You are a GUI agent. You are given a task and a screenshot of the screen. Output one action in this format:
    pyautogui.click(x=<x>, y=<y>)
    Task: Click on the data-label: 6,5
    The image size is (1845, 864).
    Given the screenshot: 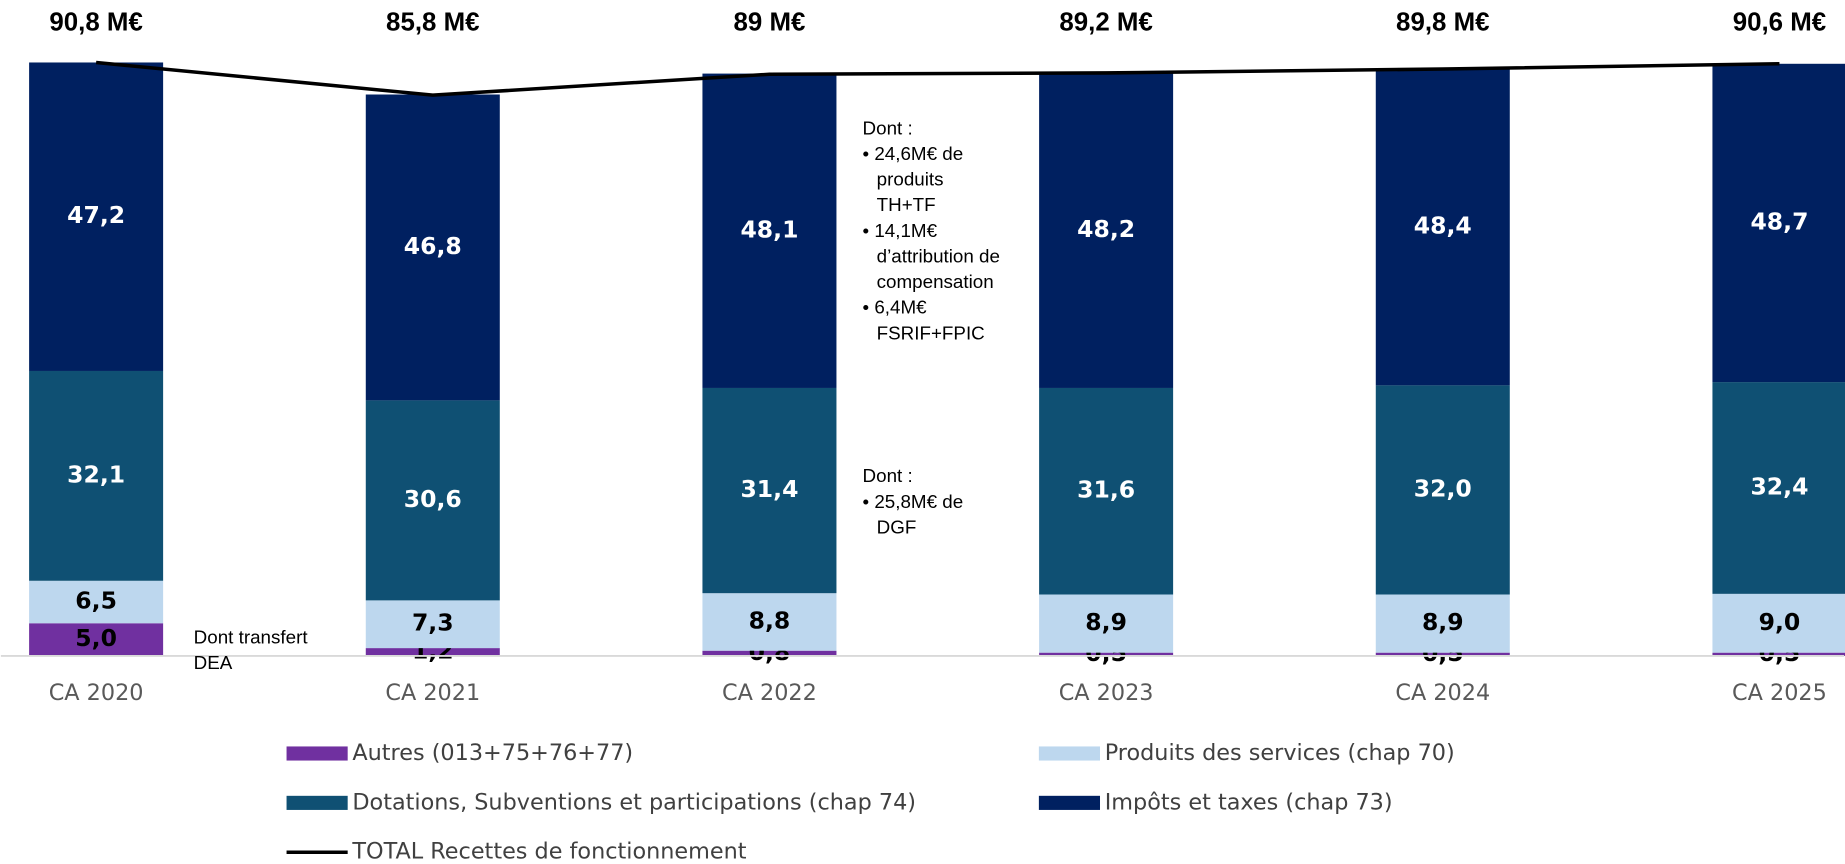 What is the action you would take?
    pyautogui.click(x=96, y=601)
    